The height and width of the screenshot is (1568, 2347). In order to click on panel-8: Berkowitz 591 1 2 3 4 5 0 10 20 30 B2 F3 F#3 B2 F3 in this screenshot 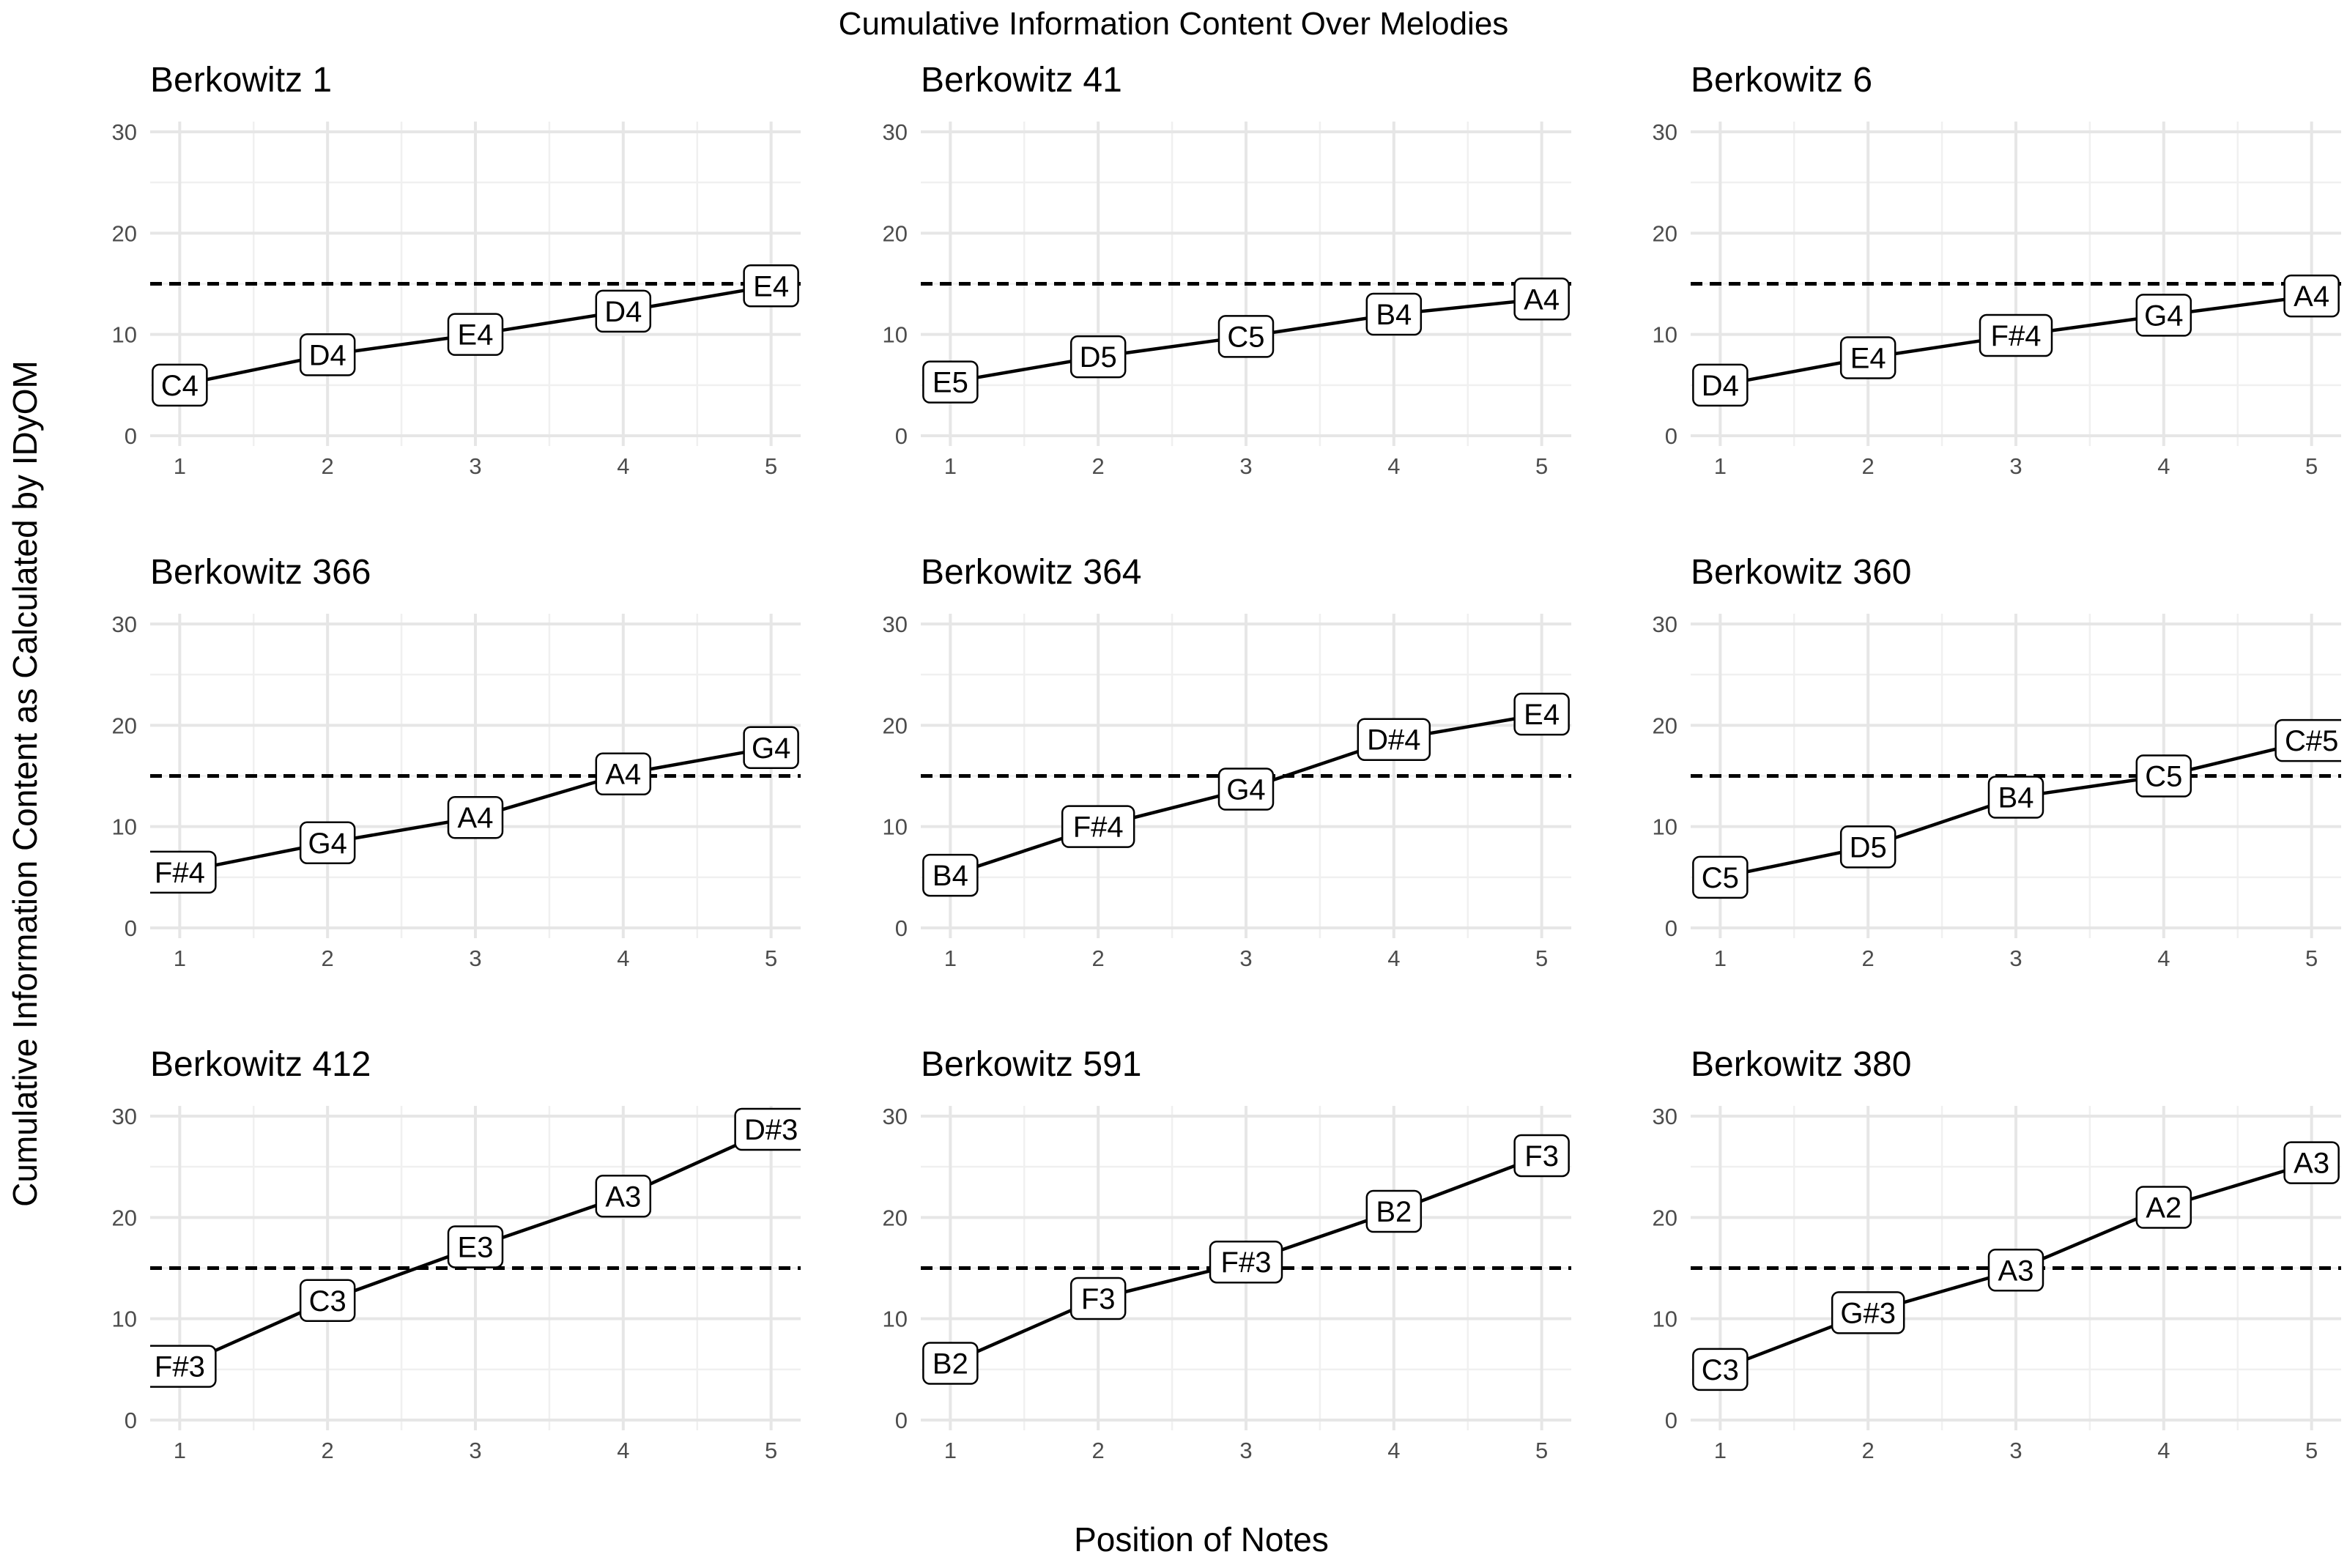, I will do `click(1227, 1254)`.